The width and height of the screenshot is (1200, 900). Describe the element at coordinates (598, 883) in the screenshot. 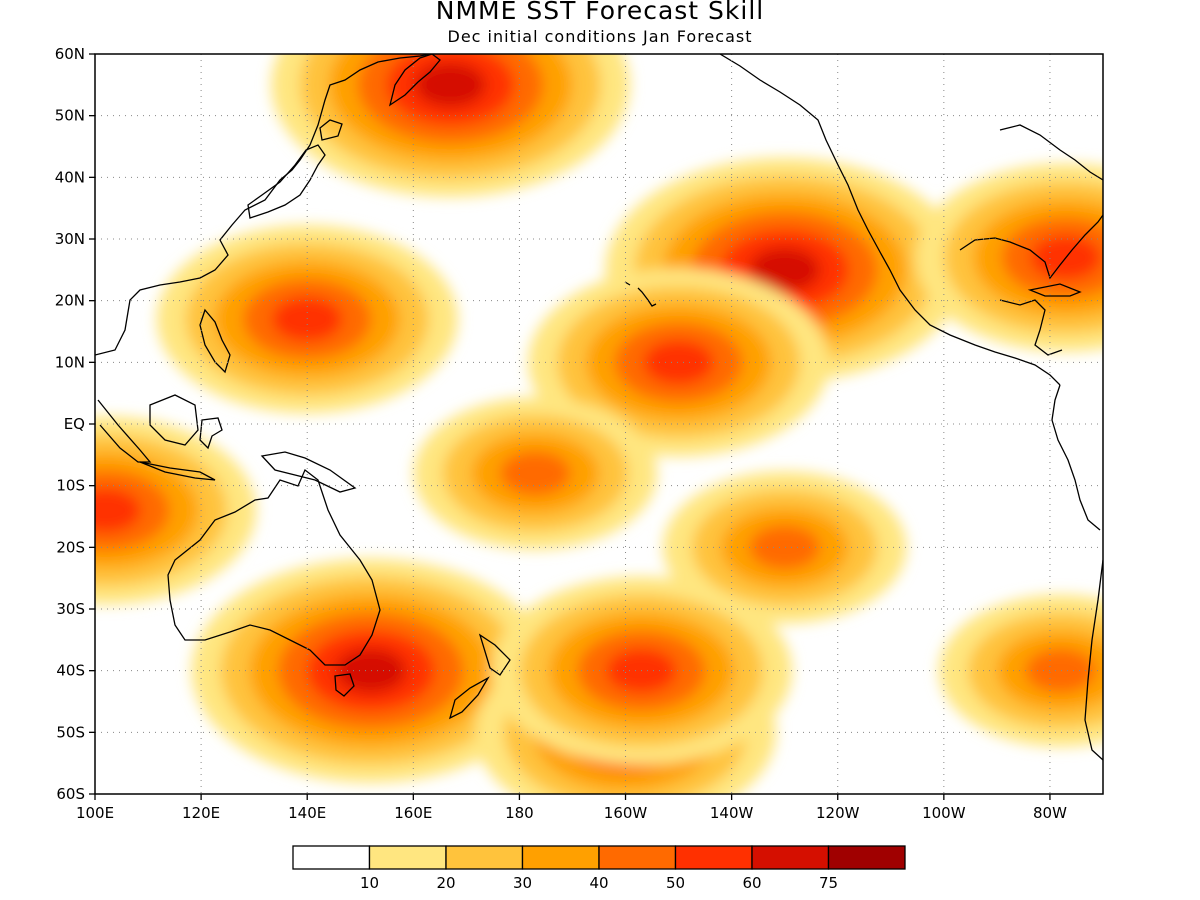

I see `colorbar-label: 40` at that location.